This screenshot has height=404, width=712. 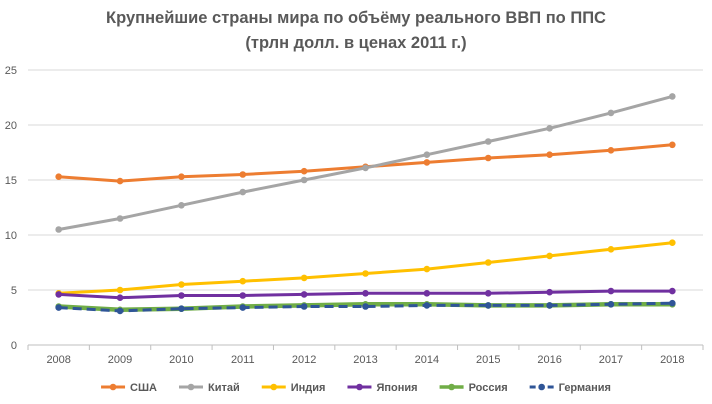 What do you see at coordinates (488, 388) in the screenshot?
I see `legend-label: Россия` at bounding box center [488, 388].